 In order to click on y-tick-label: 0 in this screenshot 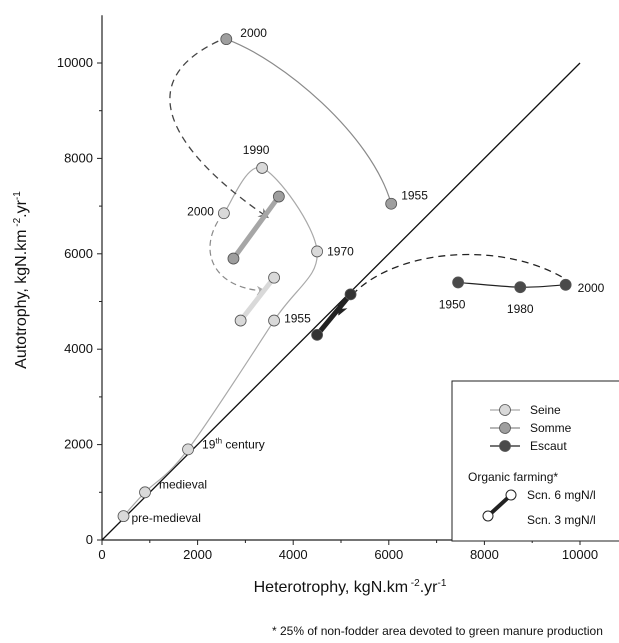, I will do `click(89, 539)`.